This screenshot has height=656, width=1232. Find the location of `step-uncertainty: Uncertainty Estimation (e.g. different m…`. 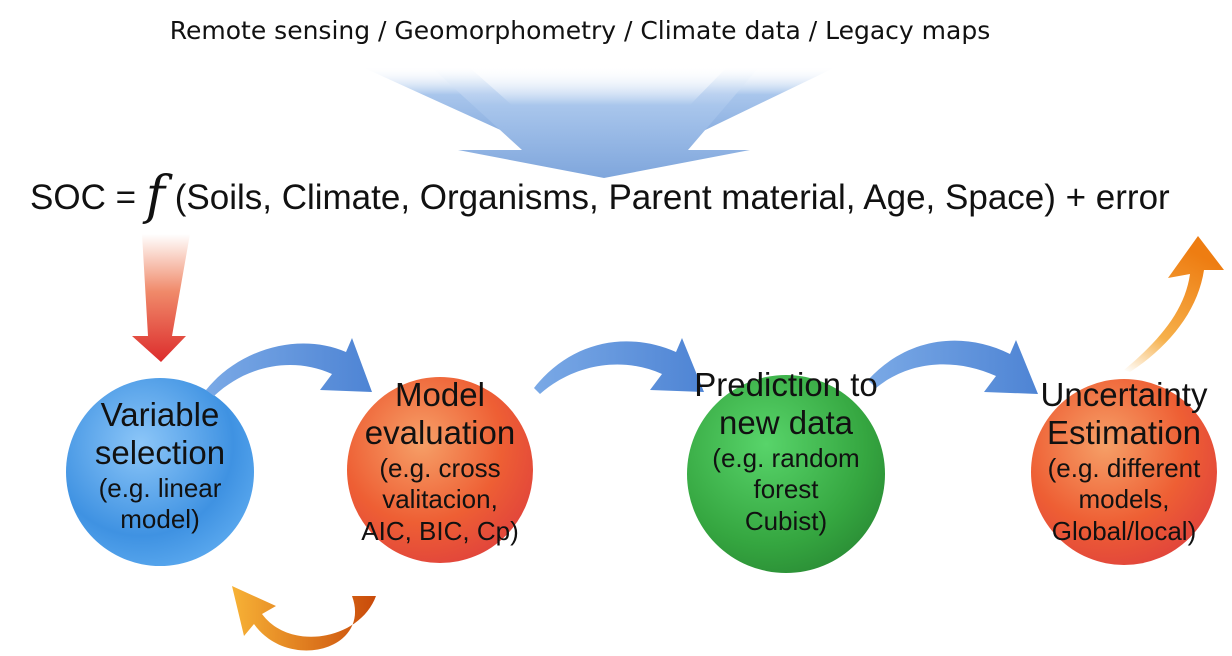

step-uncertainty: Uncertainty Estimation (e.g. different m… is located at coordinates (1124, 462).